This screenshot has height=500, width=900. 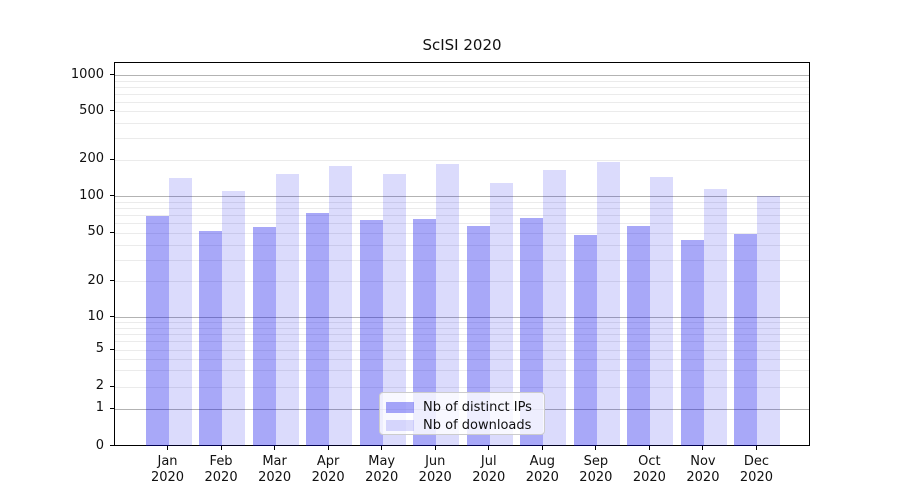 I want to click on bar-distinct-ips-dec, so click(x=746, y=340).